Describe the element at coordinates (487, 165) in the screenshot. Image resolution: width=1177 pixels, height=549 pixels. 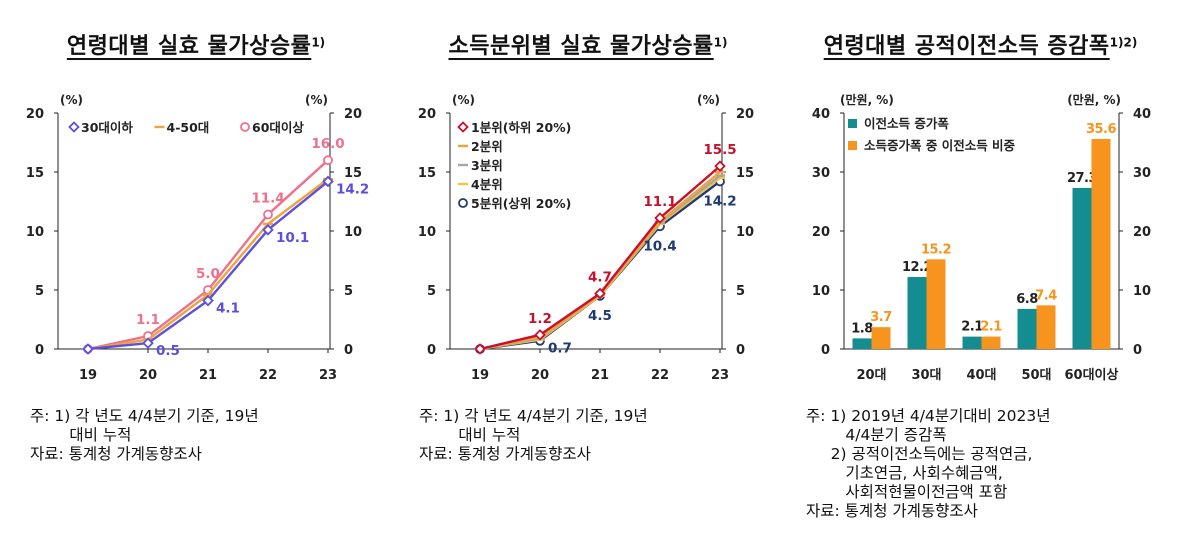
I see `legend-label: 3분위` at that location.